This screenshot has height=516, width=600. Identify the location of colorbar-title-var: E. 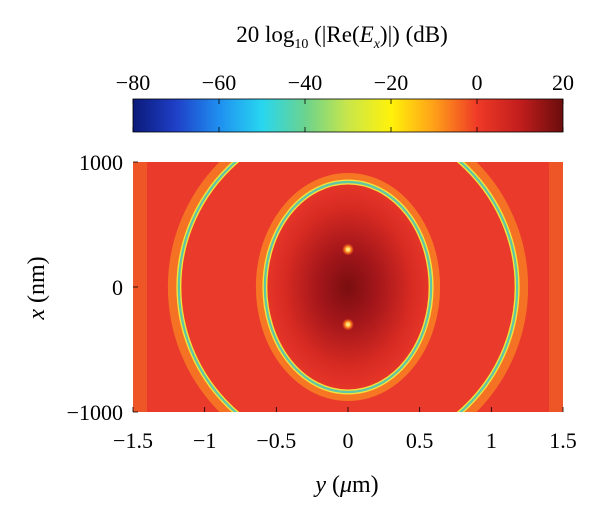
(366, 34).